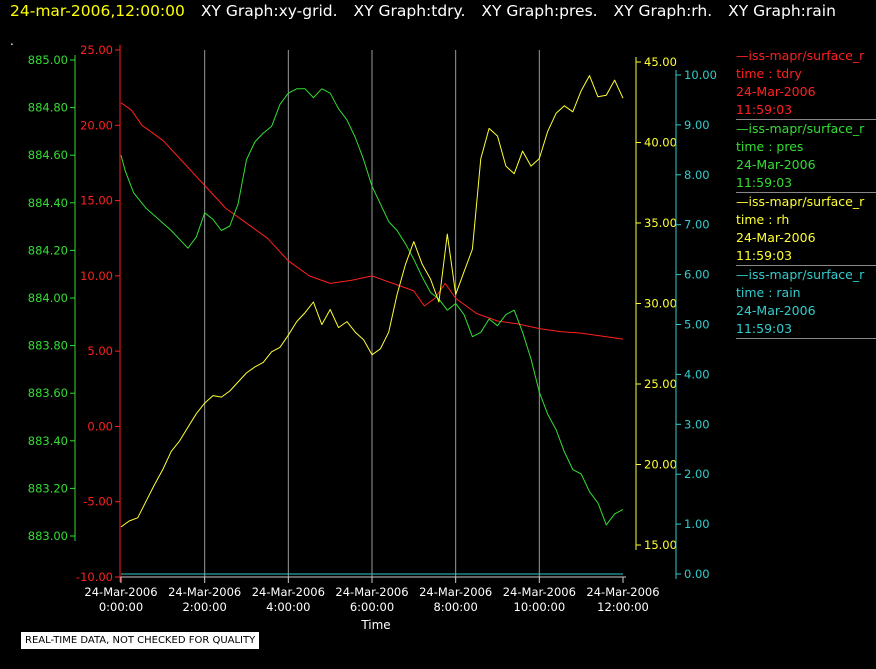 The image size is (876, 669). I want to click on y-tick-label-tdry: -5.00, so click(98, 502).